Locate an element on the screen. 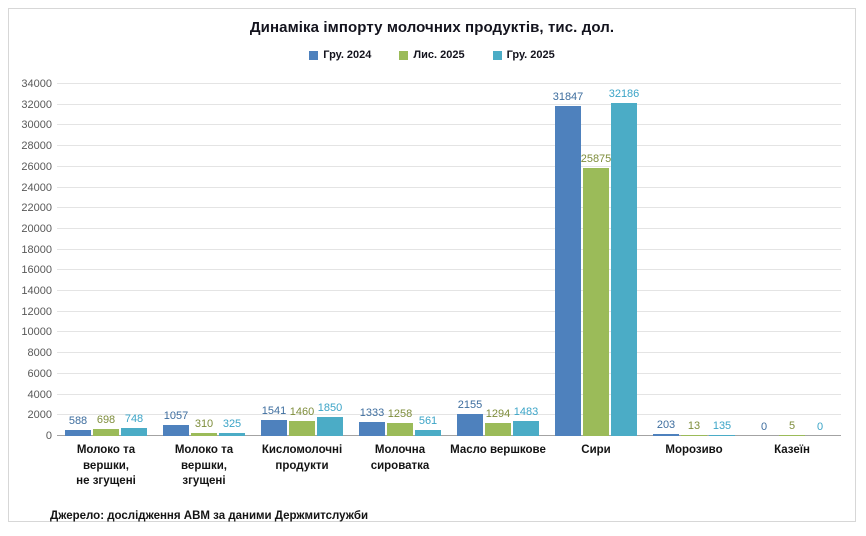 The image size is (866, 536). bar: 325 is located at coordinates (232, 427).